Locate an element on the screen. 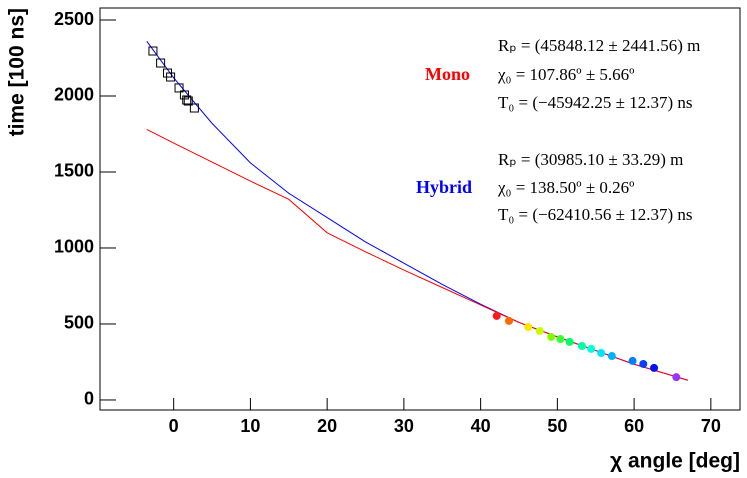 The height and width of the screenshot is (478, 747). y-tick-label: 500 is located at coordinates (79, 323).